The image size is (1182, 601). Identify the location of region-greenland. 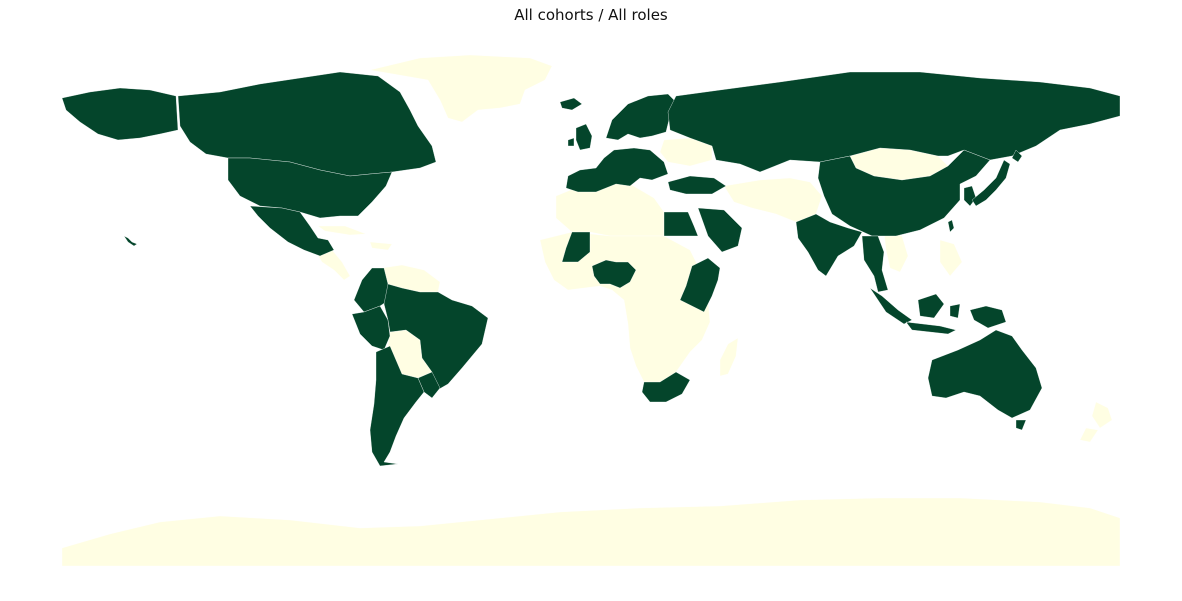
(461, 88).